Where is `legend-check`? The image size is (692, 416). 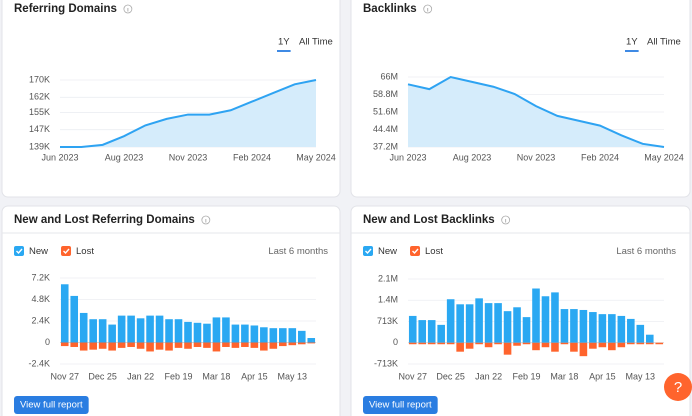 legend-check is located at coordinates (66, 251).